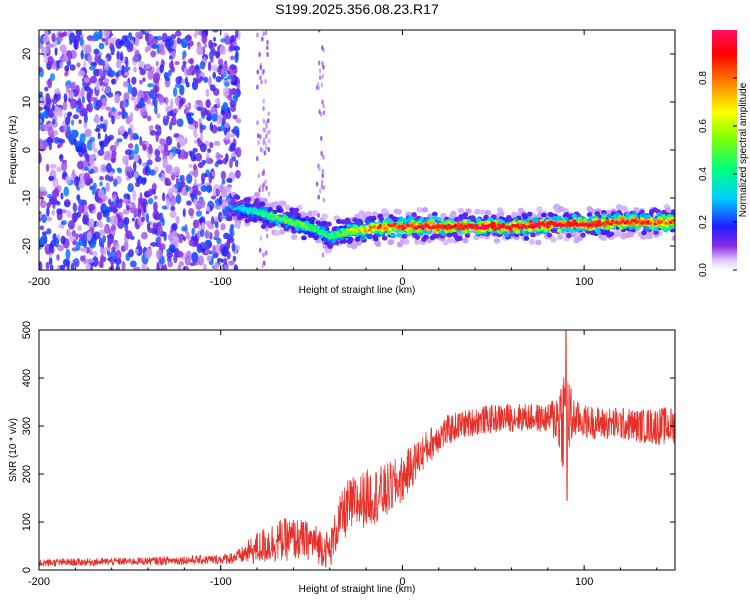 The image size is (750, 600). Describe the element at coordinates (27, 102) in the screenshot. I see `spectrogram-ytick-label: 10` at that location.